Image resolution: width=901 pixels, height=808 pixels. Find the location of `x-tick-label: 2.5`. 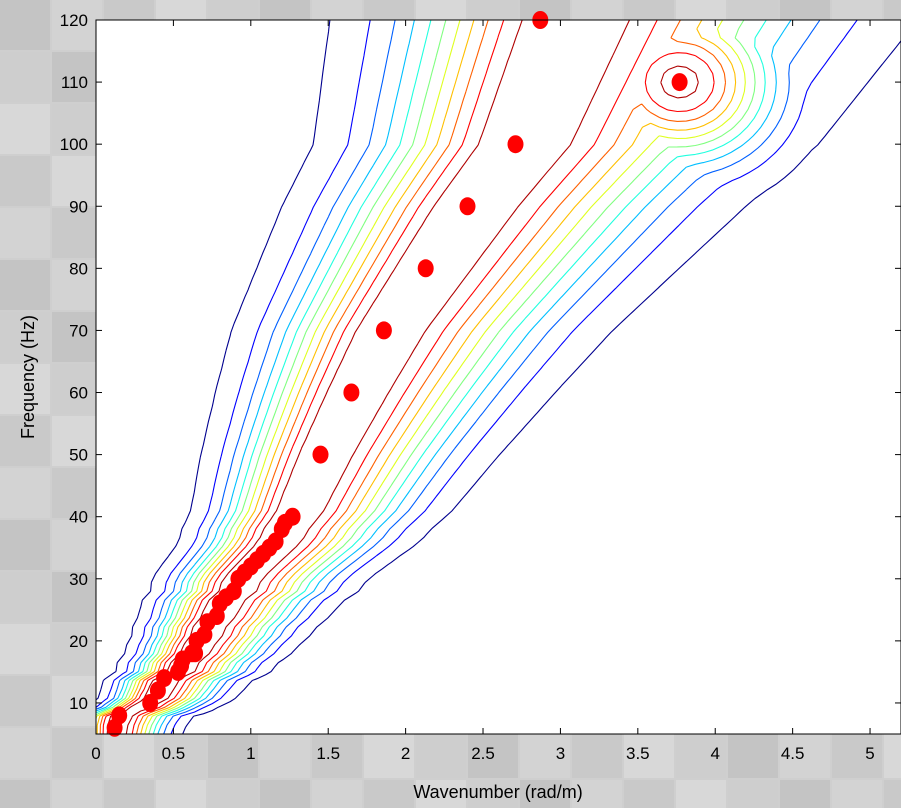

x-tick-label: 2.5 is located at coordinates (483, 753).